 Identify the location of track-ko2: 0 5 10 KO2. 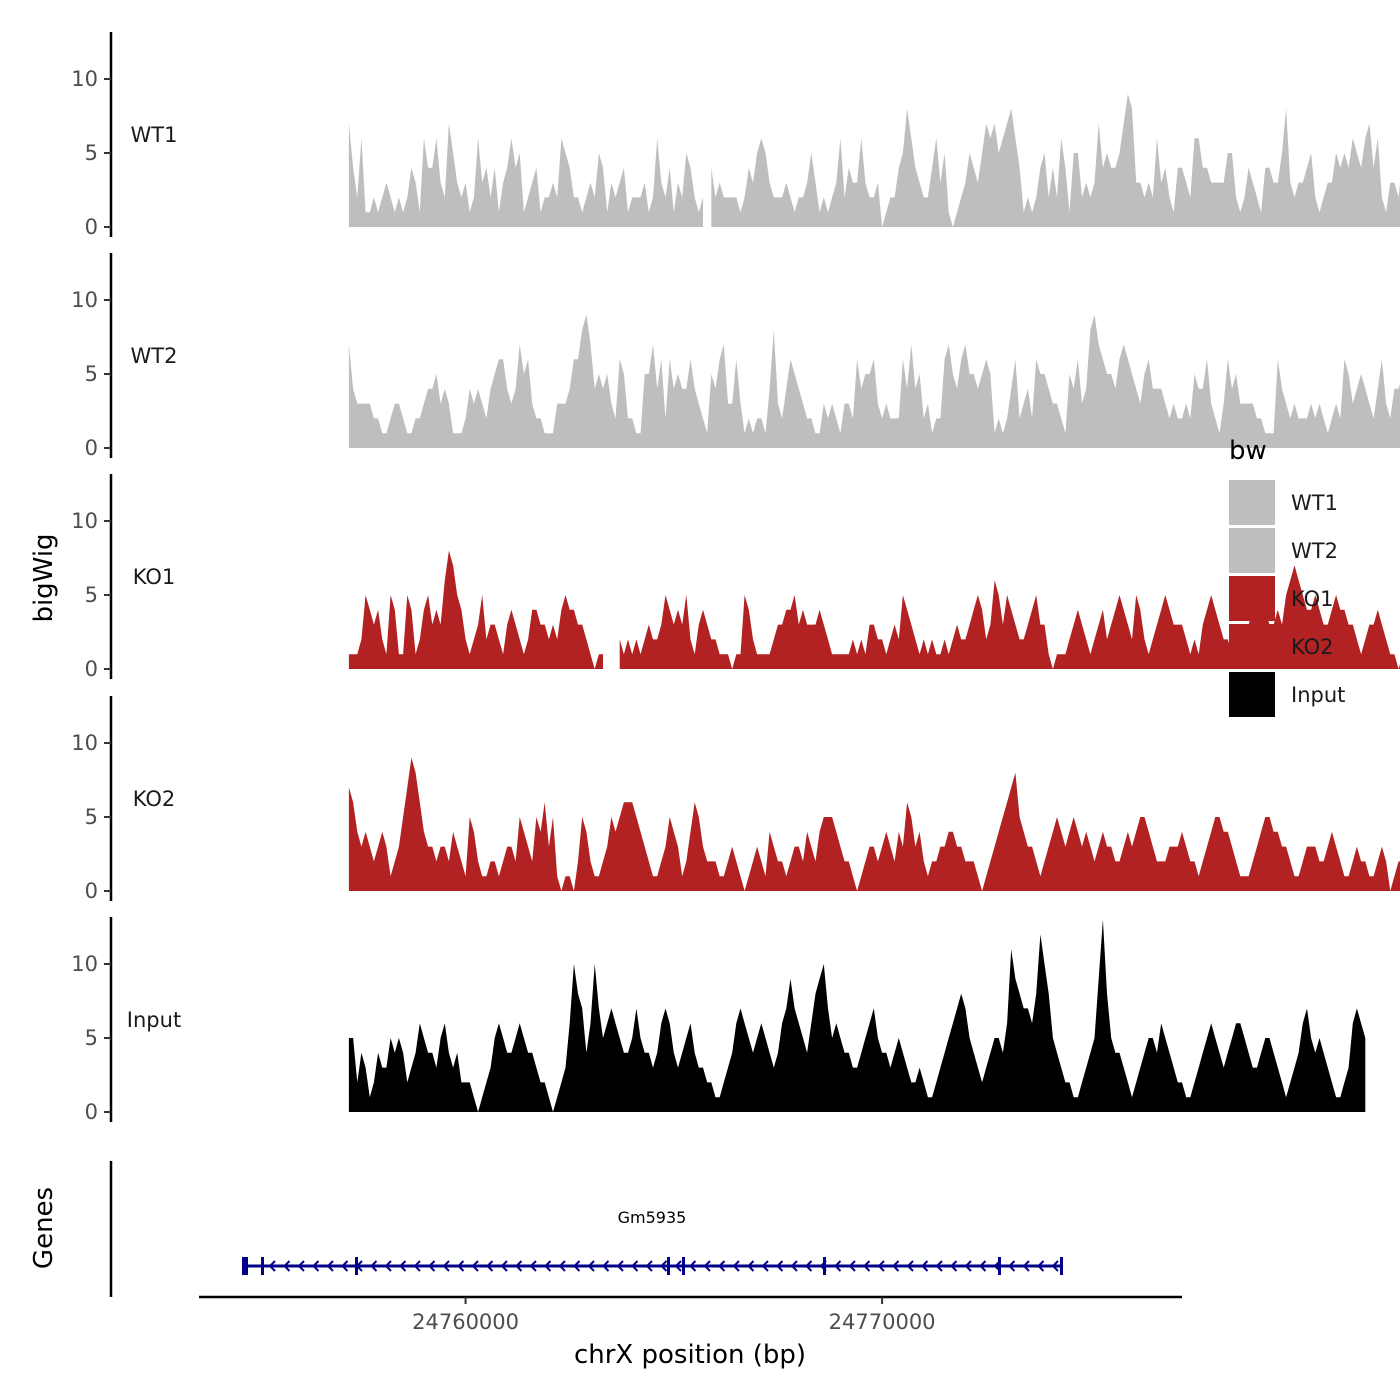
(735, 799).